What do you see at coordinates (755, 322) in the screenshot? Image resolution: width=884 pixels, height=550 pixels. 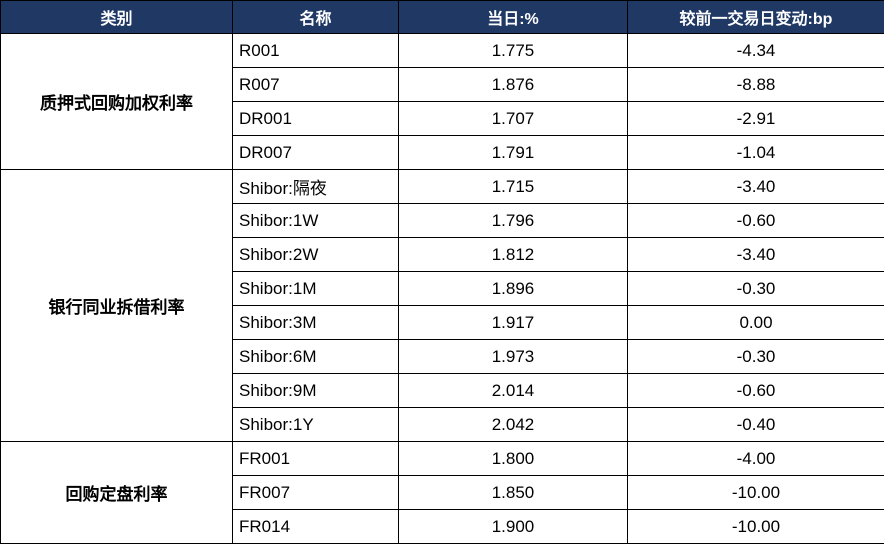 I see `row-change: 0.00` at bounding box center [755, 322].